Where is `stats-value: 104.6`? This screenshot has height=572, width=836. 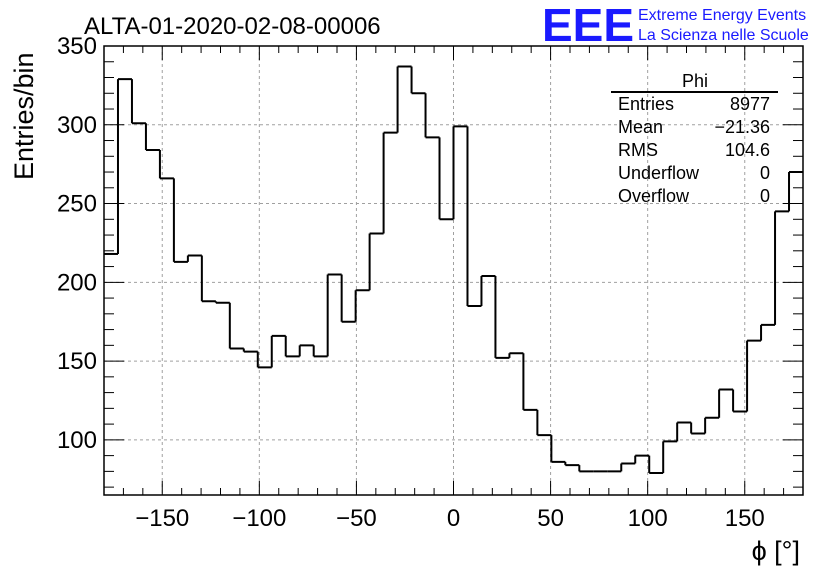 stats-value: 104.6 is located at coordinates (747, 150).